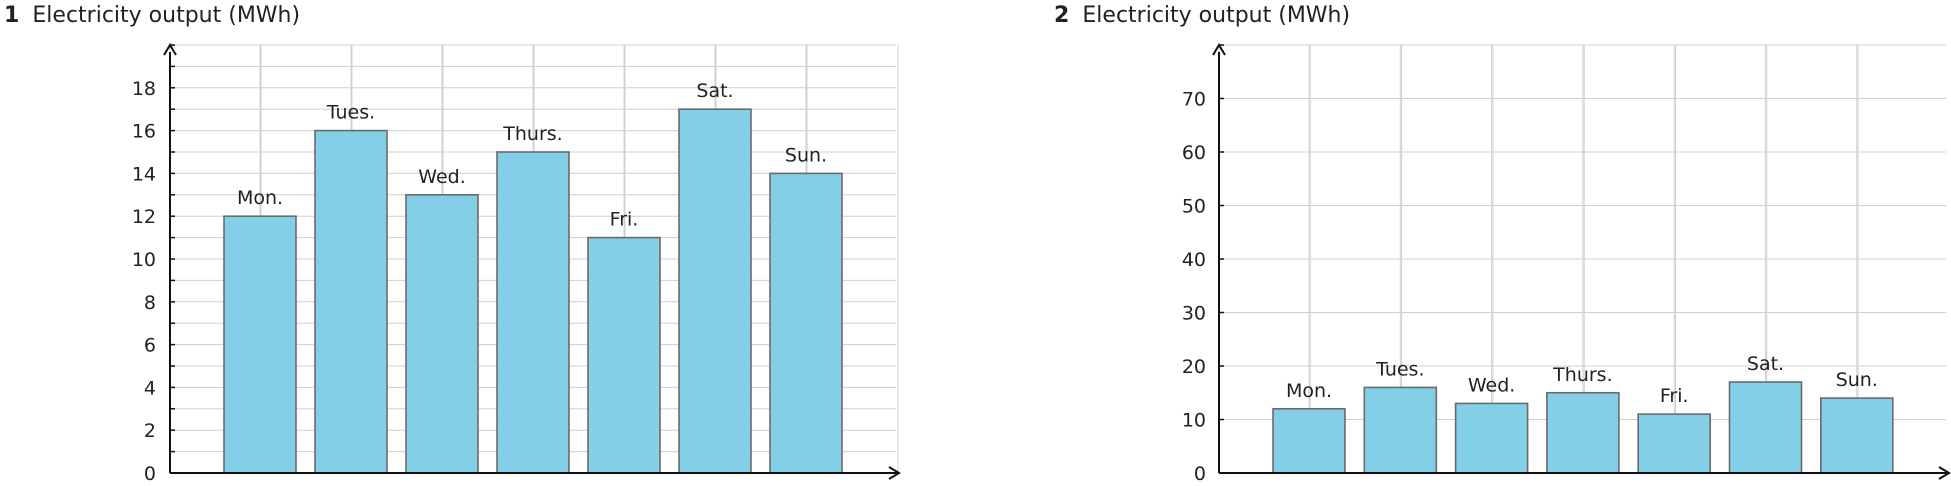 Image resolution: width=1951 pixels, height=486 pixels. What do you see at coordinates (1857, 380) in the screenshot?
I see `chart-2-bar-label-6: Sun.` at bounding box center [1857, 380].